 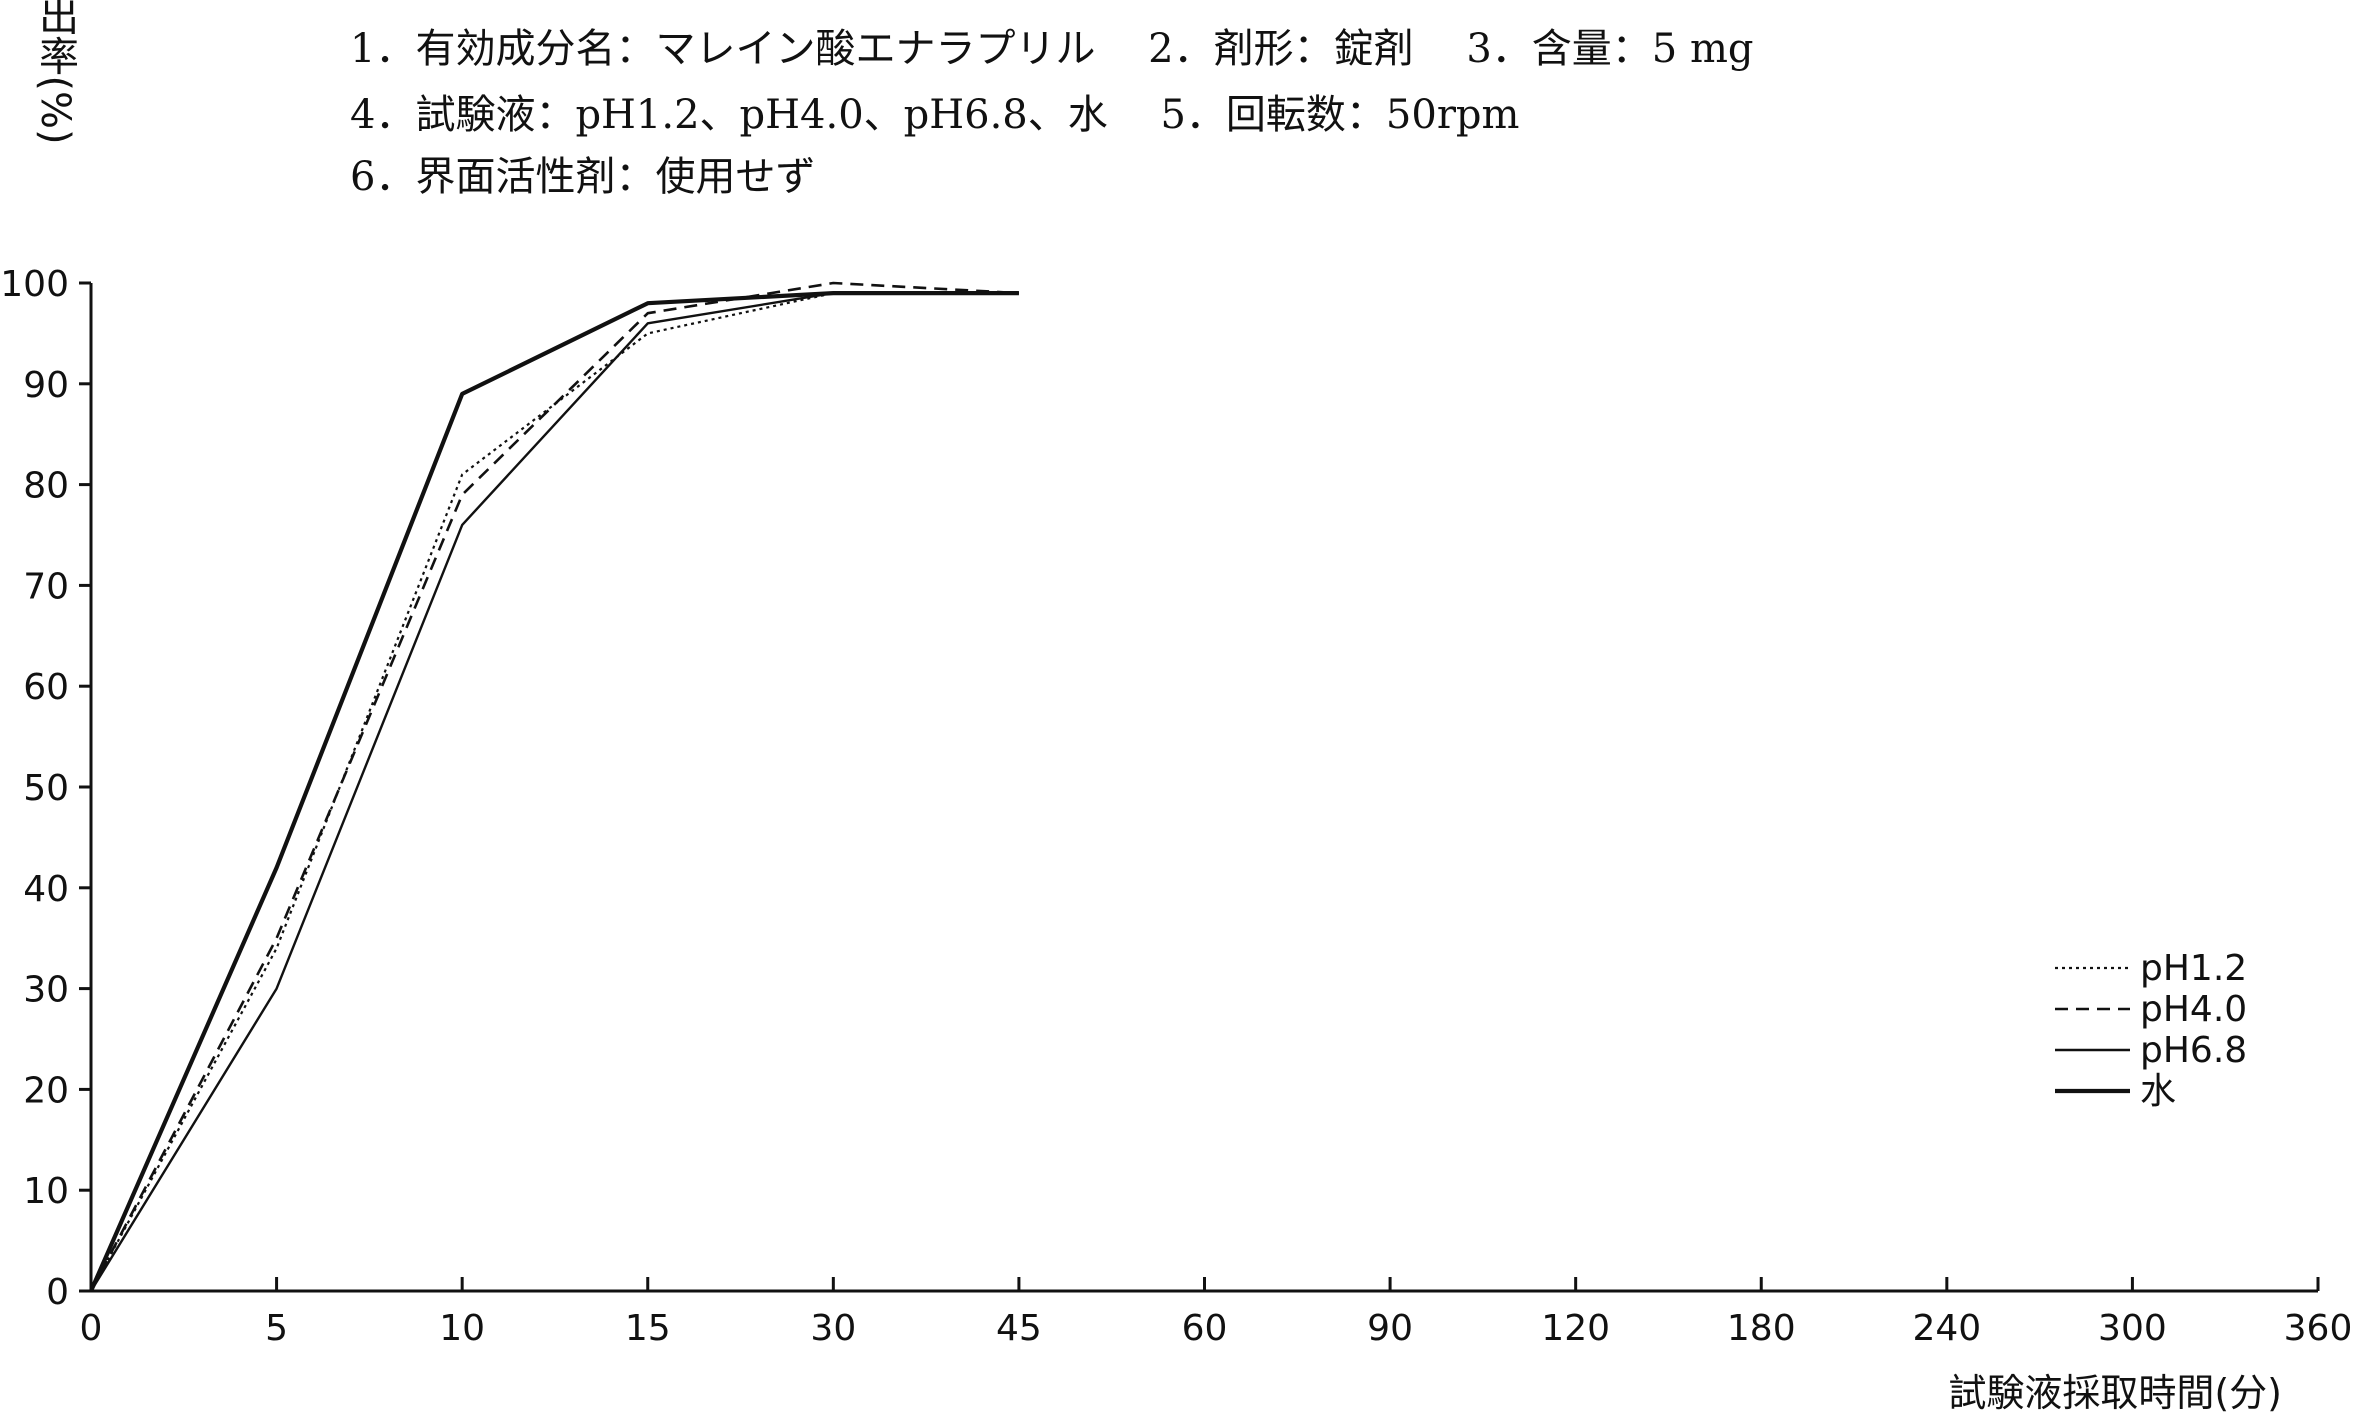 I want to click on x-tick-label: 180, so click(x=1761, y=1328).